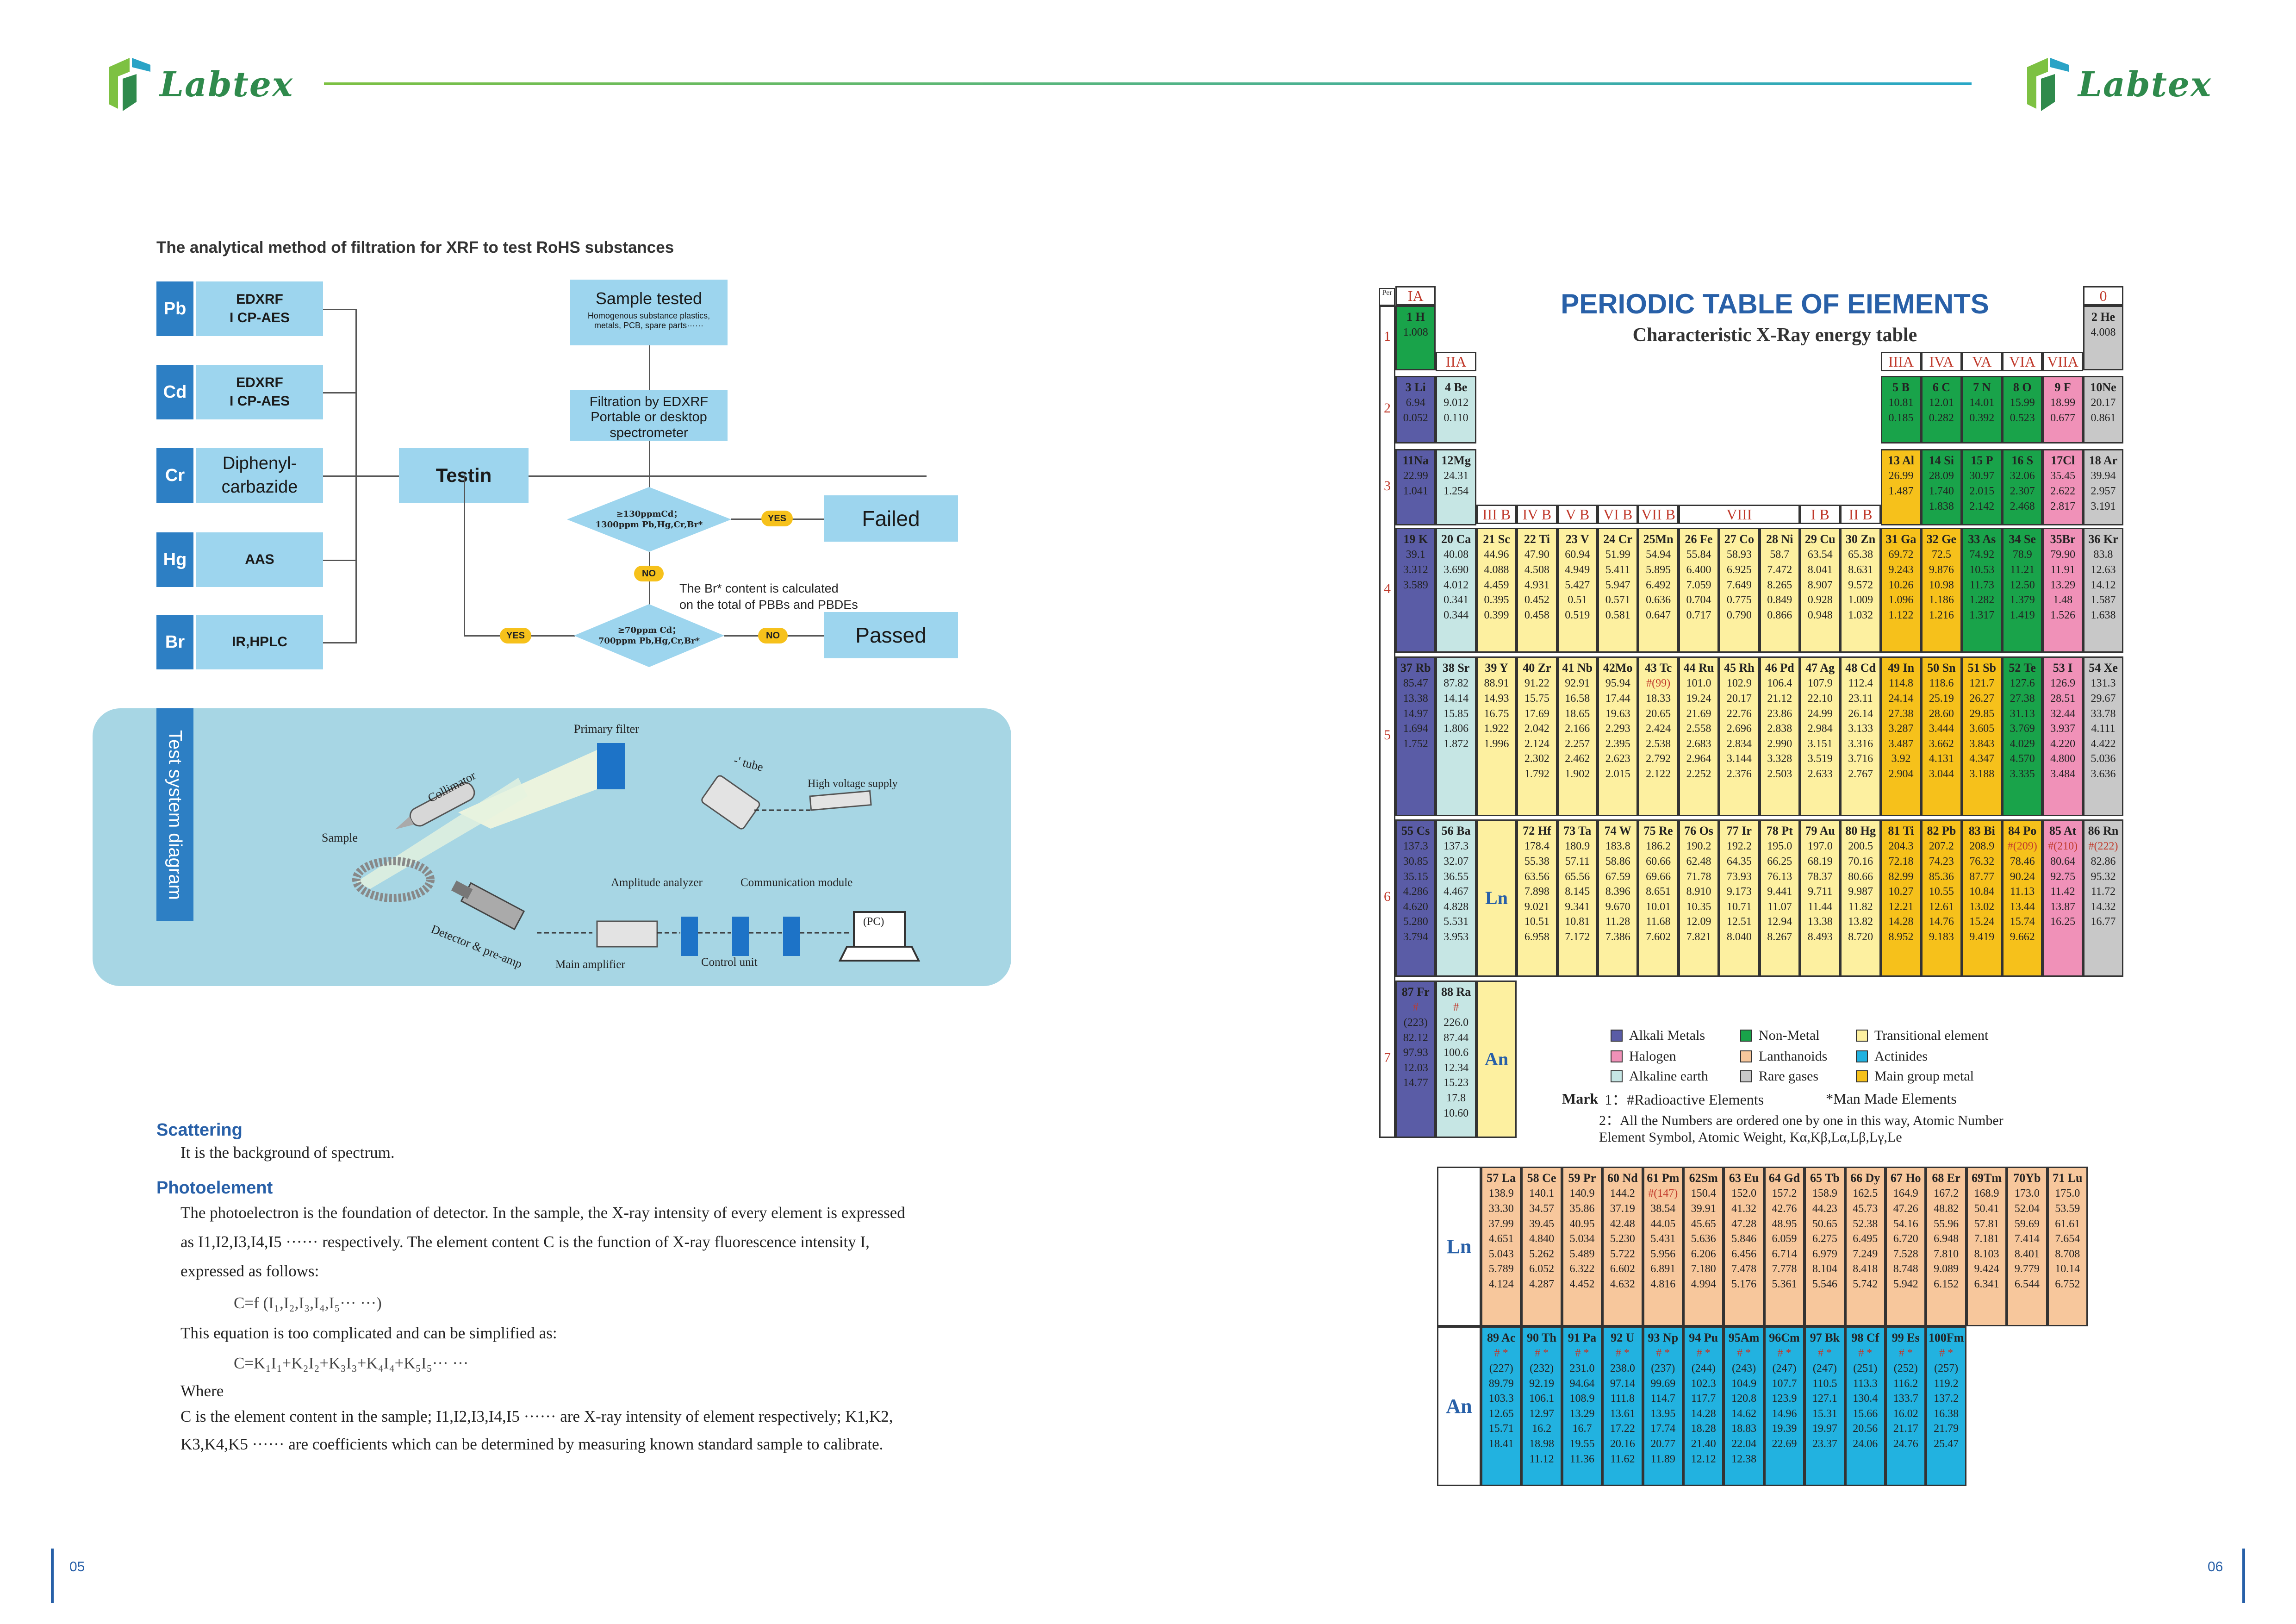  I want to click on element-value: 9.089, so click(1946, 1269).